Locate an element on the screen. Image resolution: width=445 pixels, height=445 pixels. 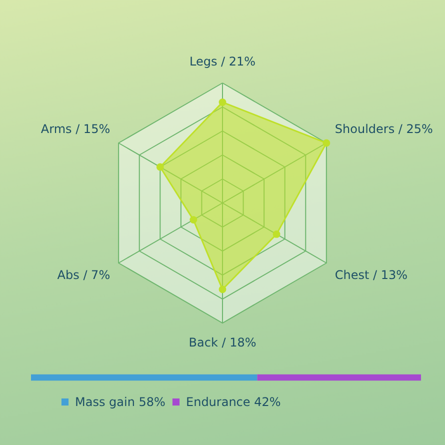
spoke-label: Back / 18% is located at coordinates (222, 342).